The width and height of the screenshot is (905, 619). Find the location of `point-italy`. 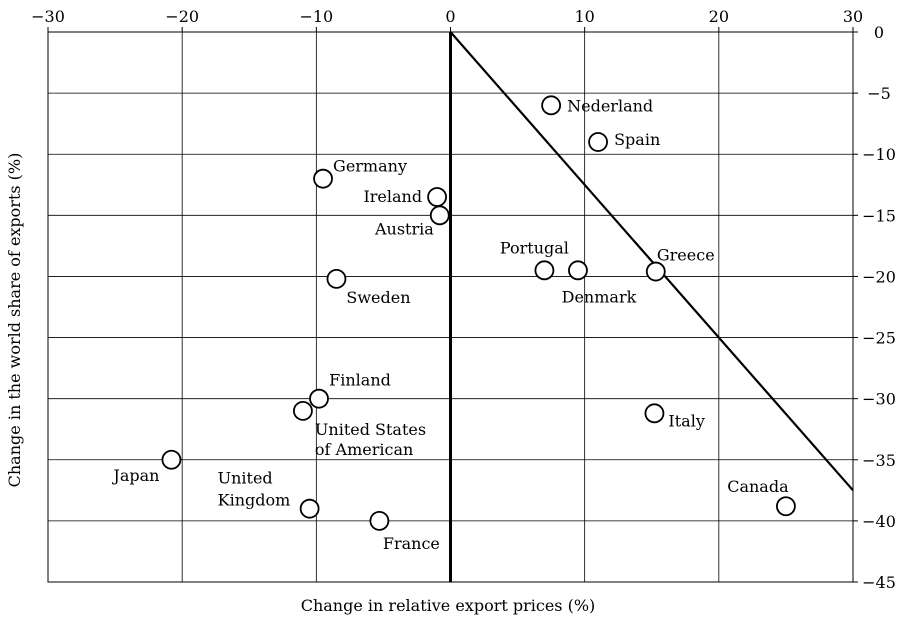

point-italy is located at coordinates (654, 413).